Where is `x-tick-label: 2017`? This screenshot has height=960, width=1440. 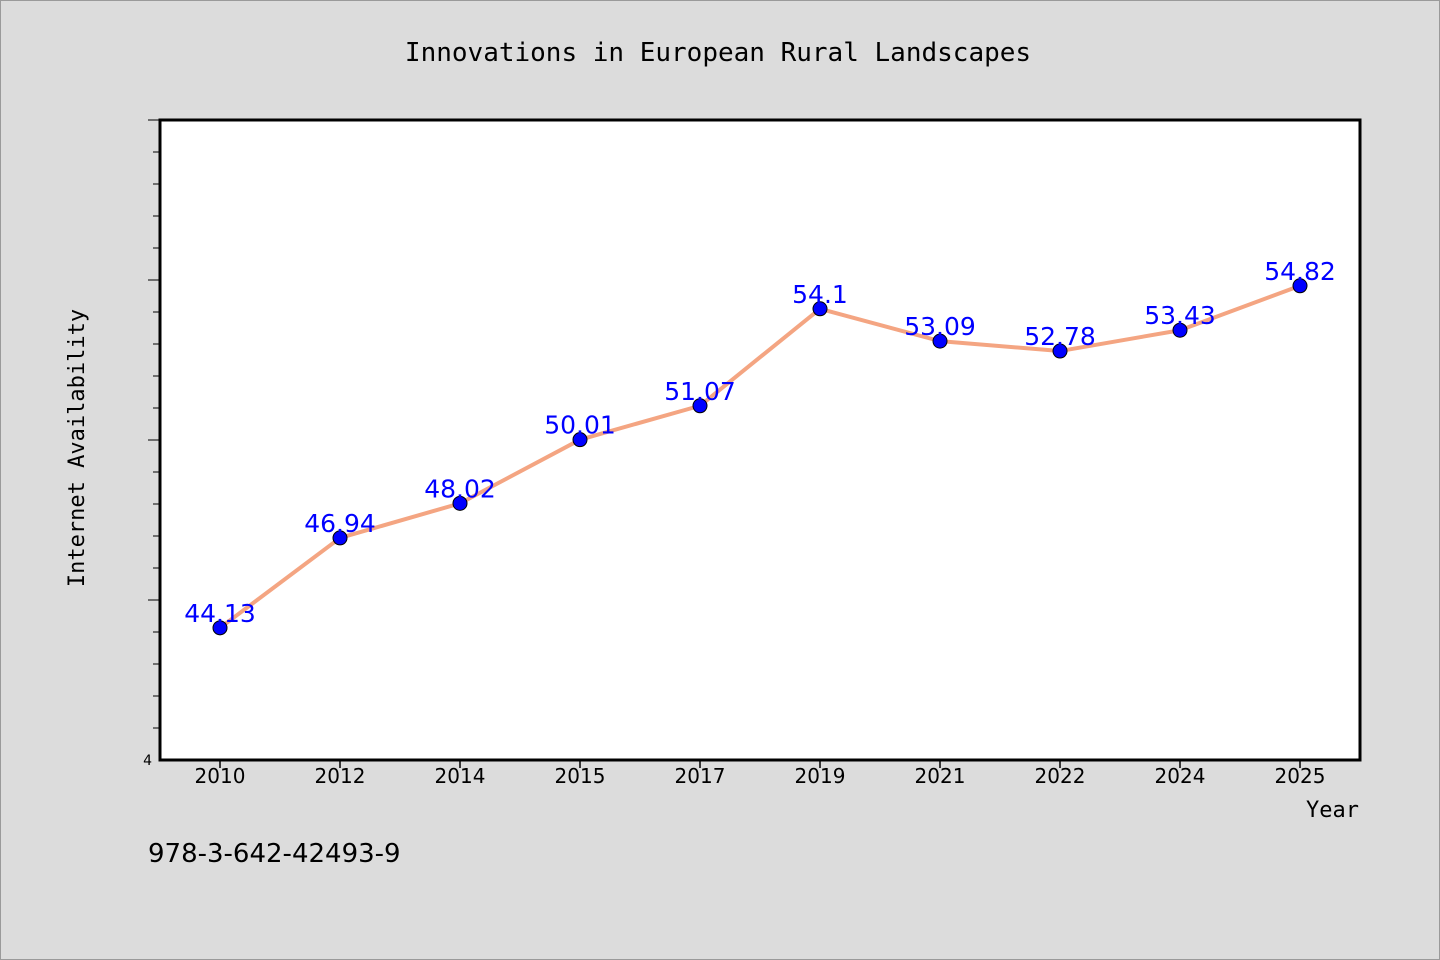
x-tick-label: 2017 is located at coordinates (700, 776).